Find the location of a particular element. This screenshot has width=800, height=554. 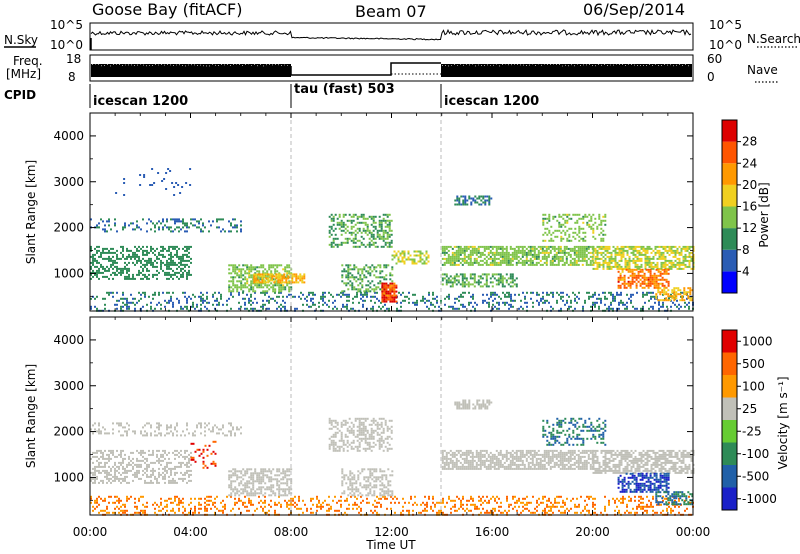

freq-left-tick-top: 18 is located at coordinates (73, 59).